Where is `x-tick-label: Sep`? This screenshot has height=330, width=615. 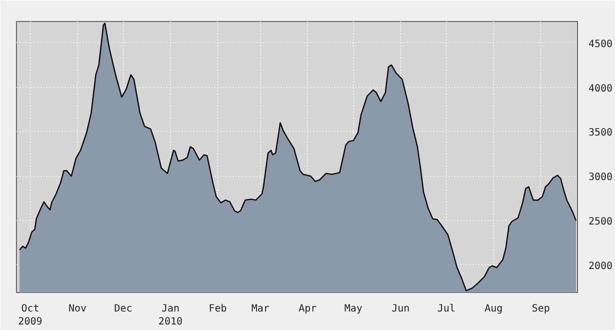 x-tick-label: Sep is located at coordinates (541, 309).